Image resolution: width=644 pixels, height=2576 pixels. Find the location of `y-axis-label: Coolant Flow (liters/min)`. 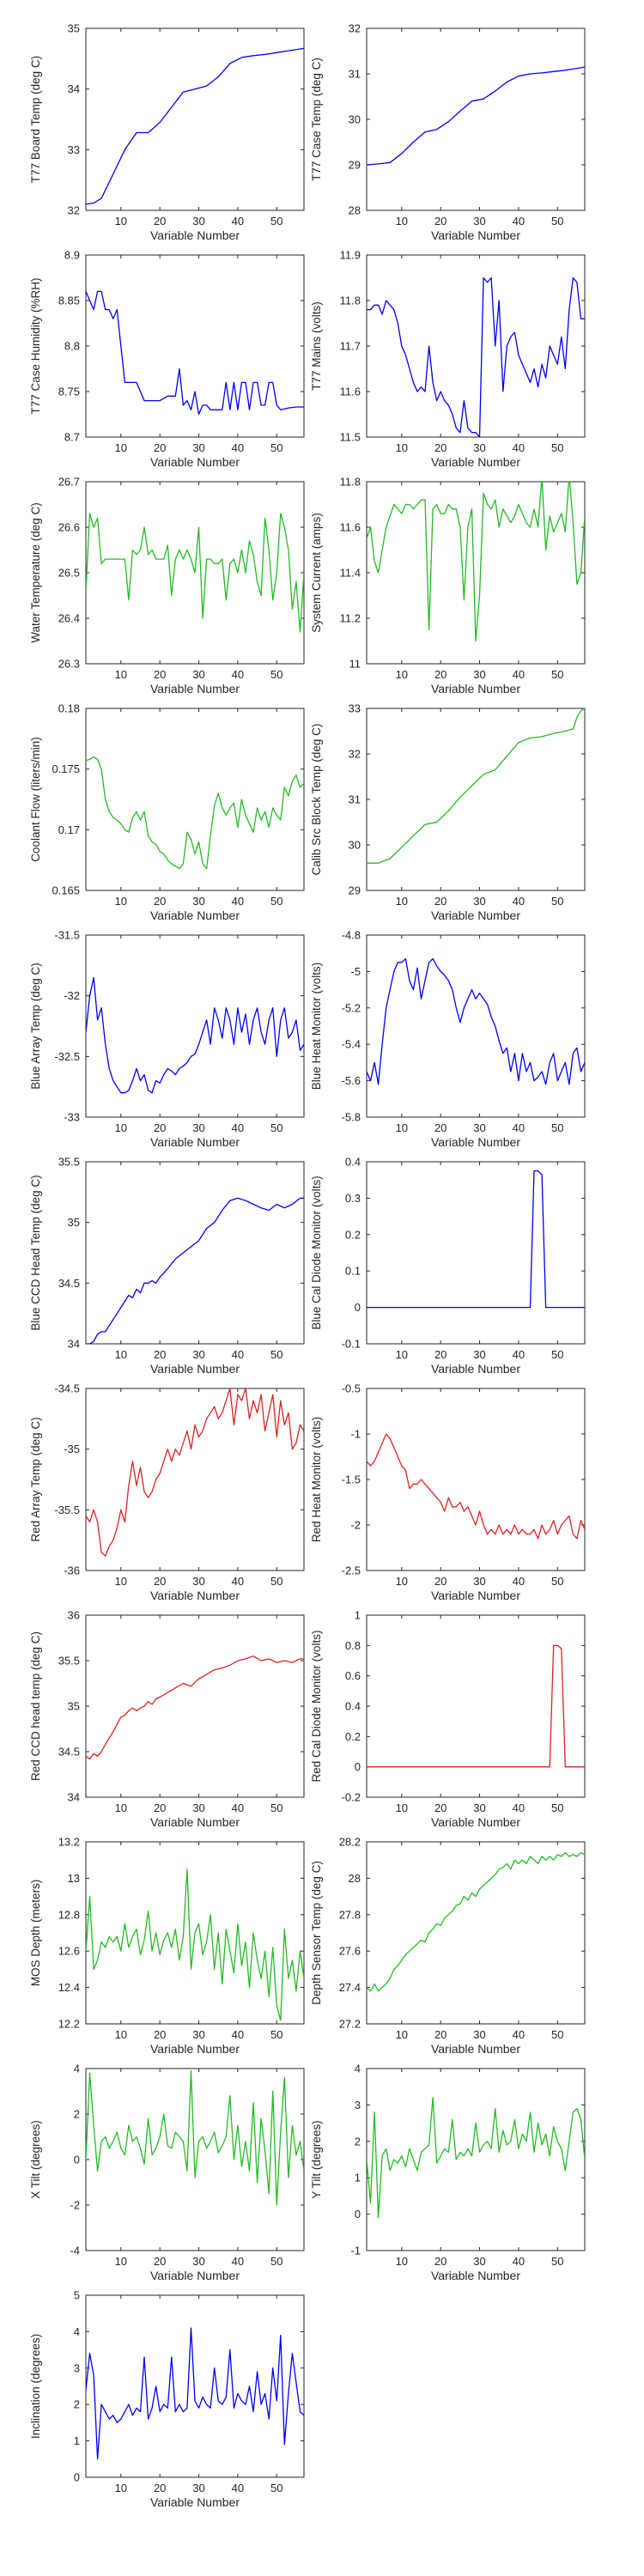

y-axis-label: Coolant Flow (liters/min) is located at coordinates (36, 799).